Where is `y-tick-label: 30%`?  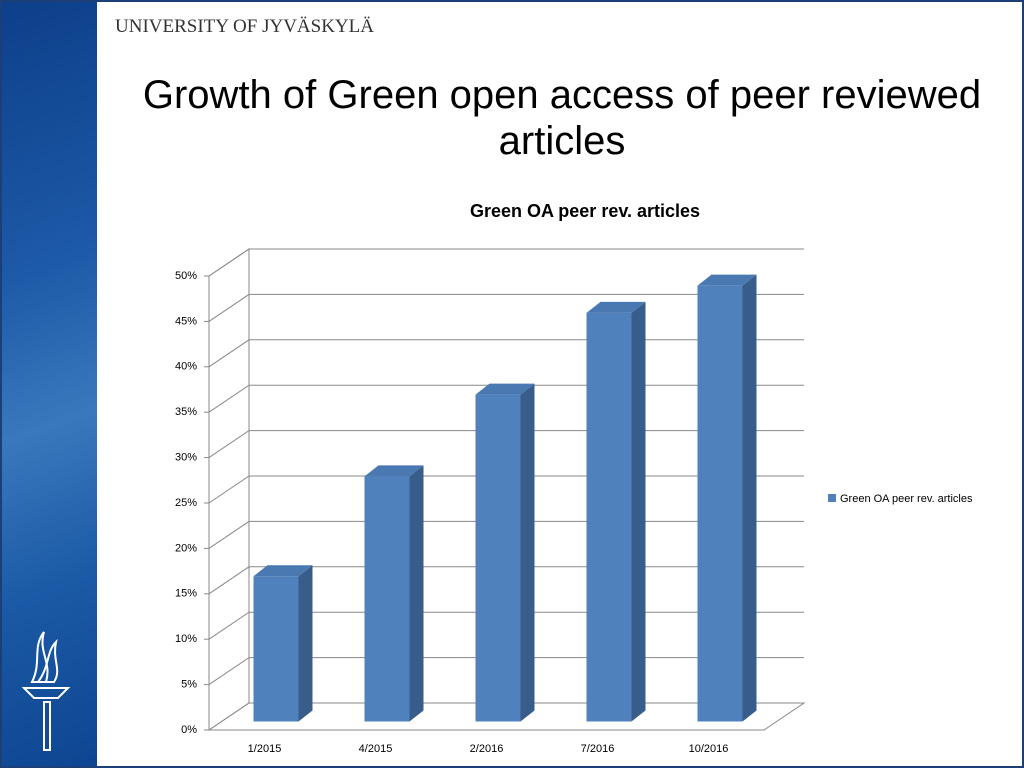
y-tick-label: 30% is located at coordinates (186, 458).